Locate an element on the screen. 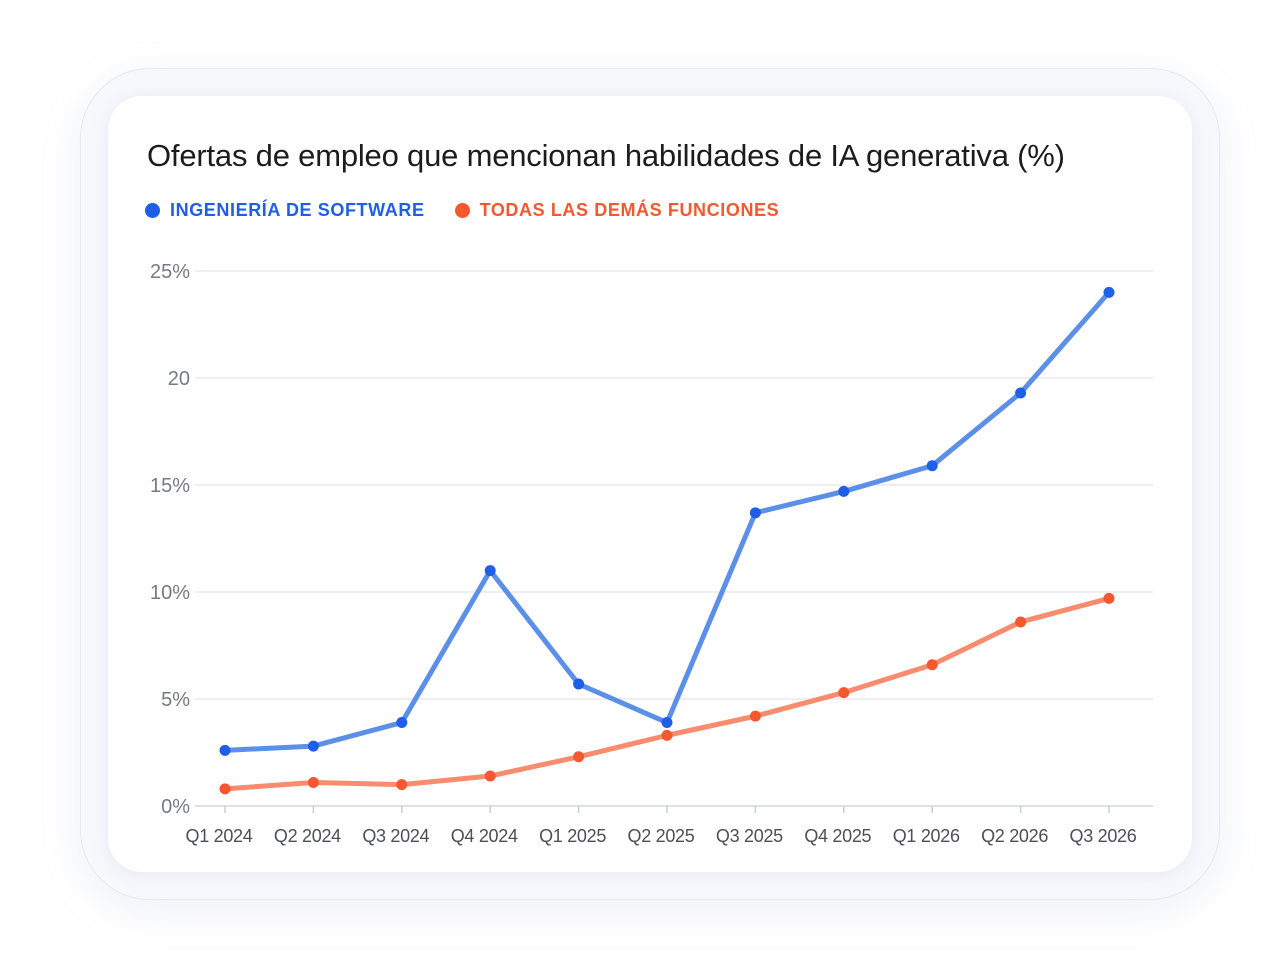 The width and height of the screenshot is (1280, 960). y-tick-label: 25% is located at coordinates (170, 272).